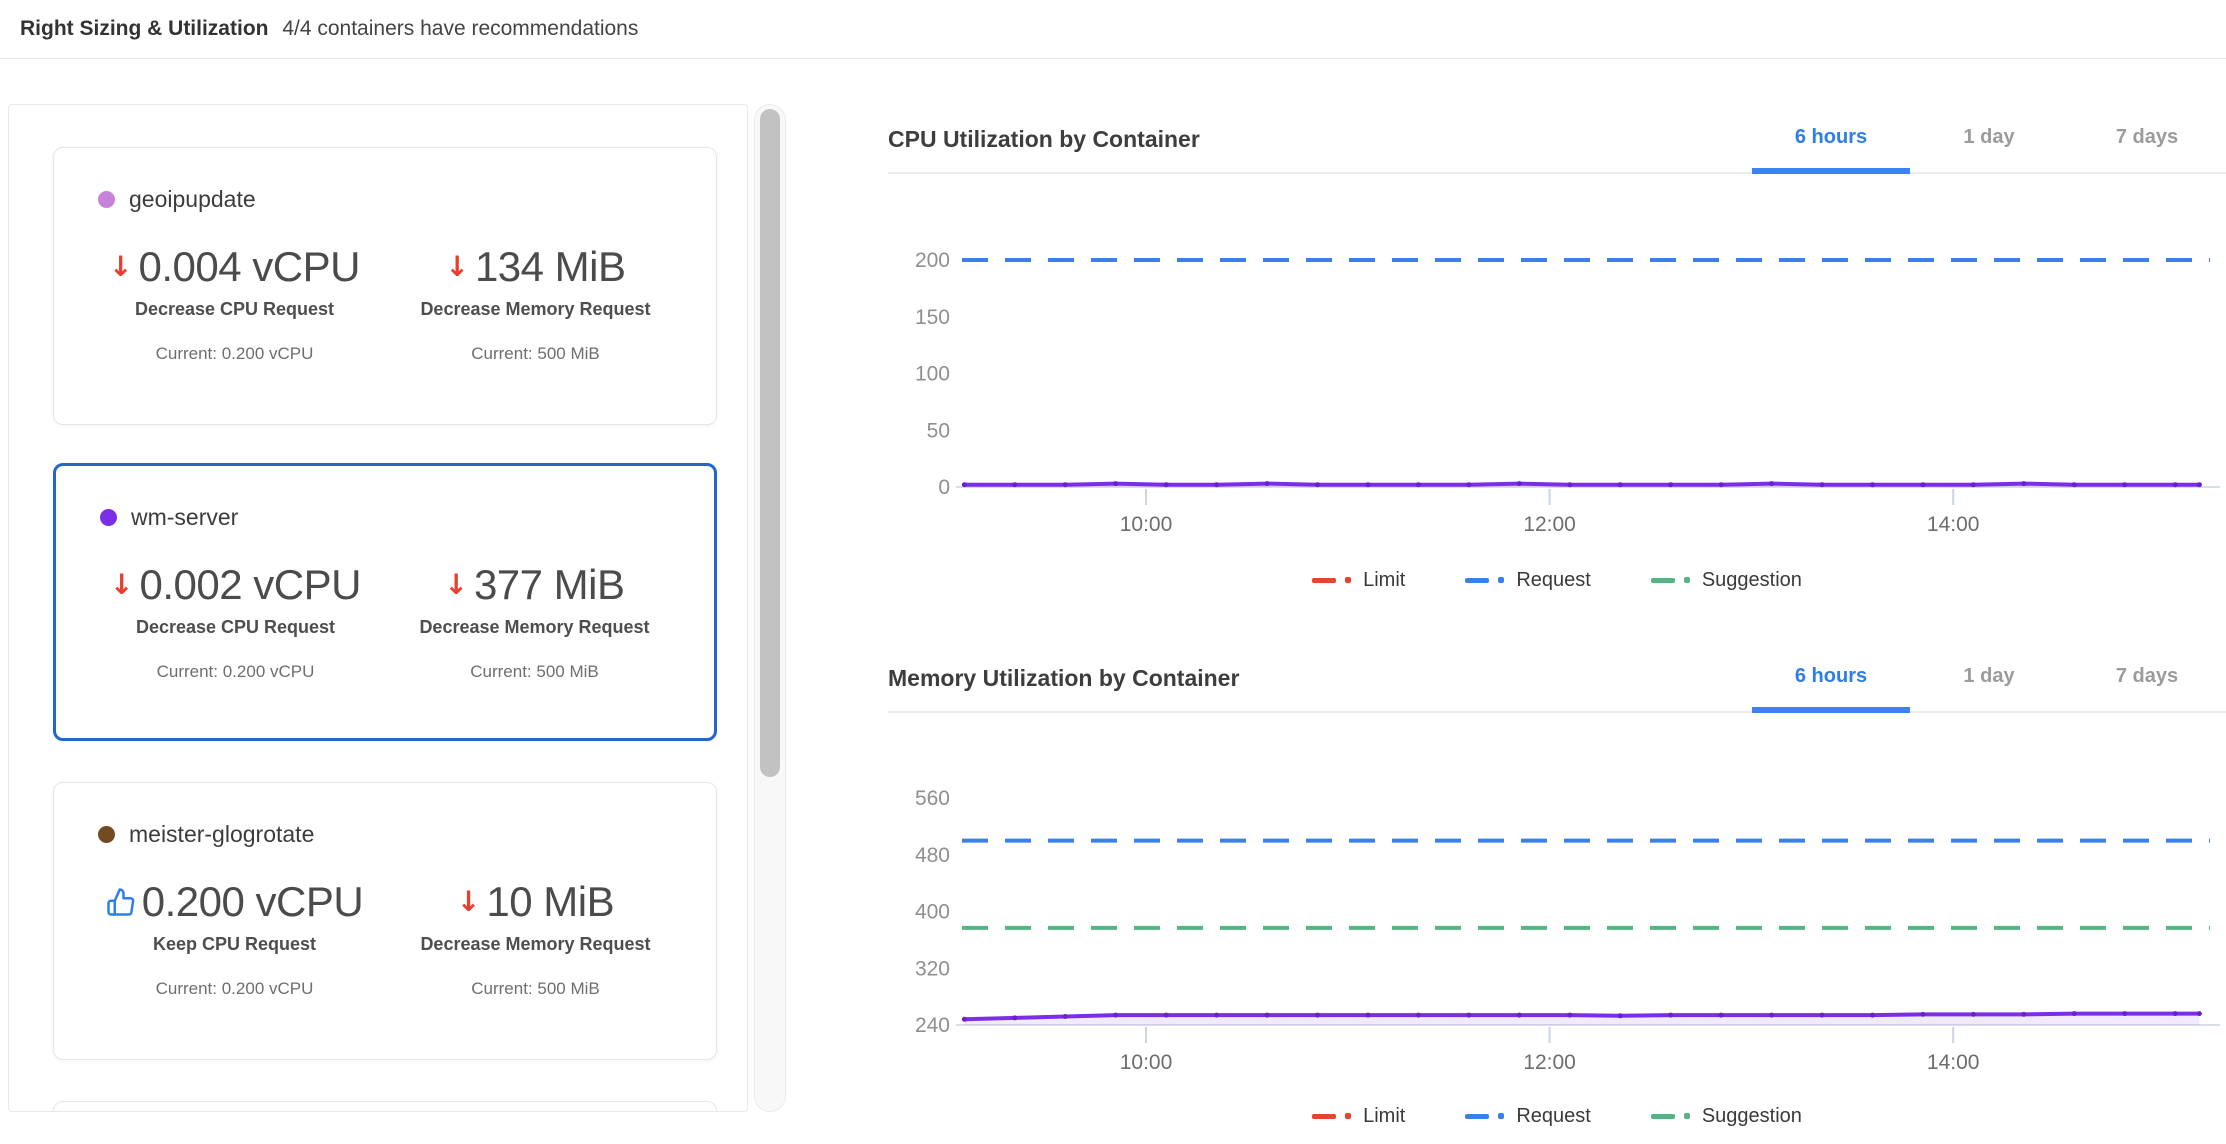 The width and height of the screenshot is (2226, 1144). Describe the element at coordinates (549, 584) in the screenshot. I see `memory-recommendation-value: 377 MiB` at that location.